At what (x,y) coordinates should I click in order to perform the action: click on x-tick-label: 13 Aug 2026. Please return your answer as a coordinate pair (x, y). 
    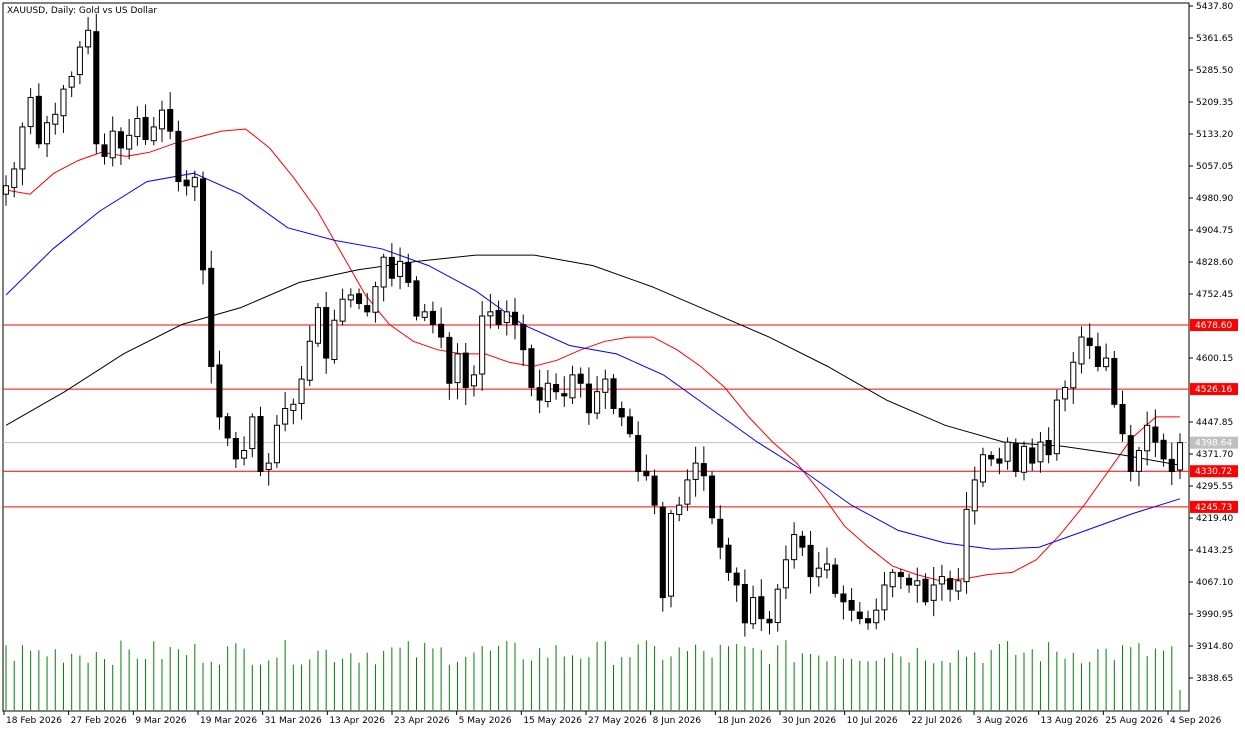
    Looking at the image, I should click on (1070, 721).